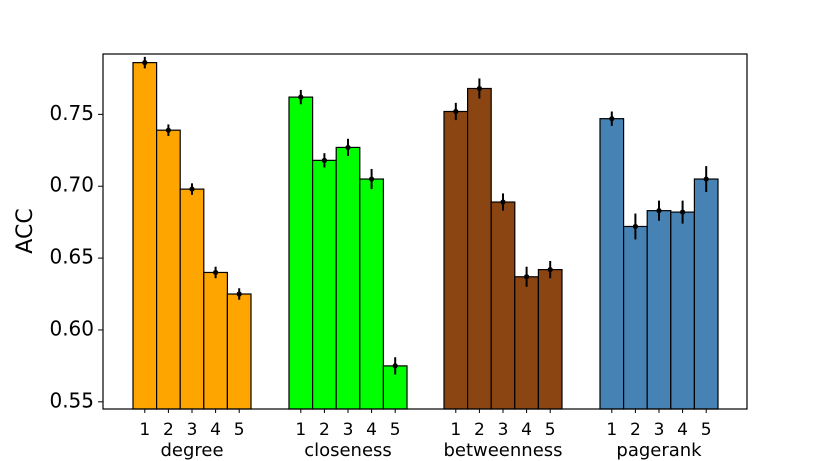 Image resolution: width=830 pixels, height=461 pixels. I want to click on y-axis: 0.55 0.60 0.65 0.70 0.75, so click(76, 256).